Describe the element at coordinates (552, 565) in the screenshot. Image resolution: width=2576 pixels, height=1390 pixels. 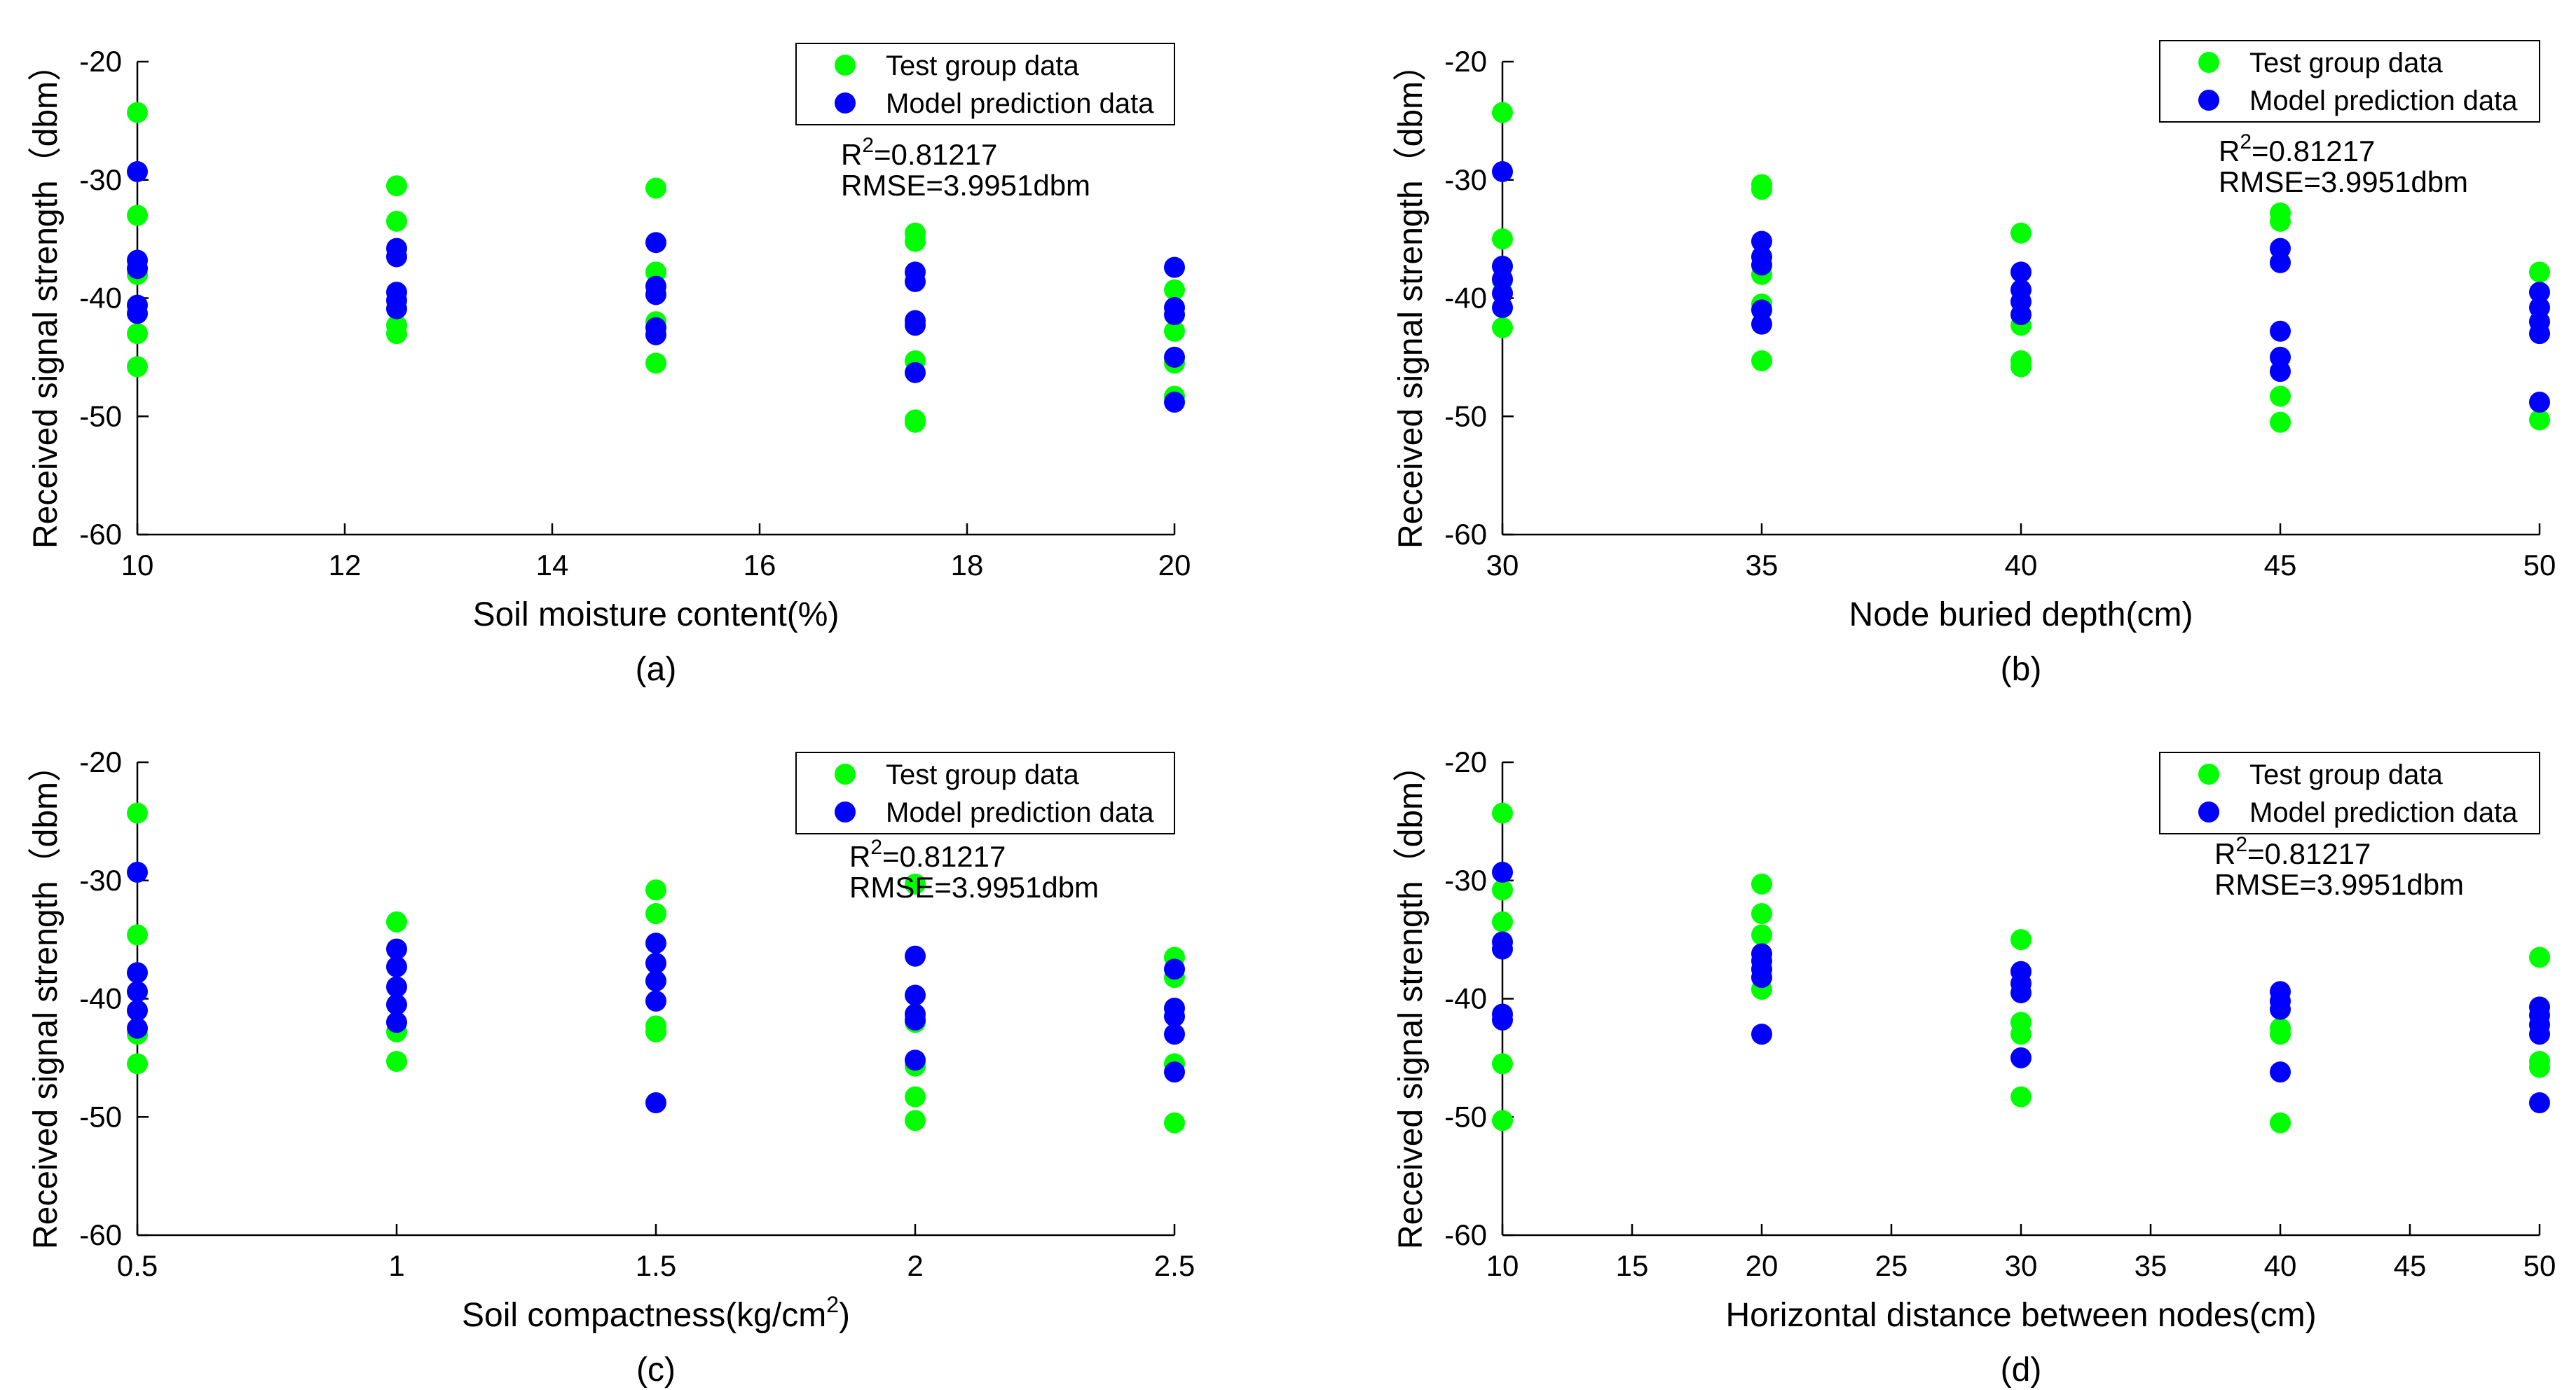
I see `x-tick-label: 14` at that location.